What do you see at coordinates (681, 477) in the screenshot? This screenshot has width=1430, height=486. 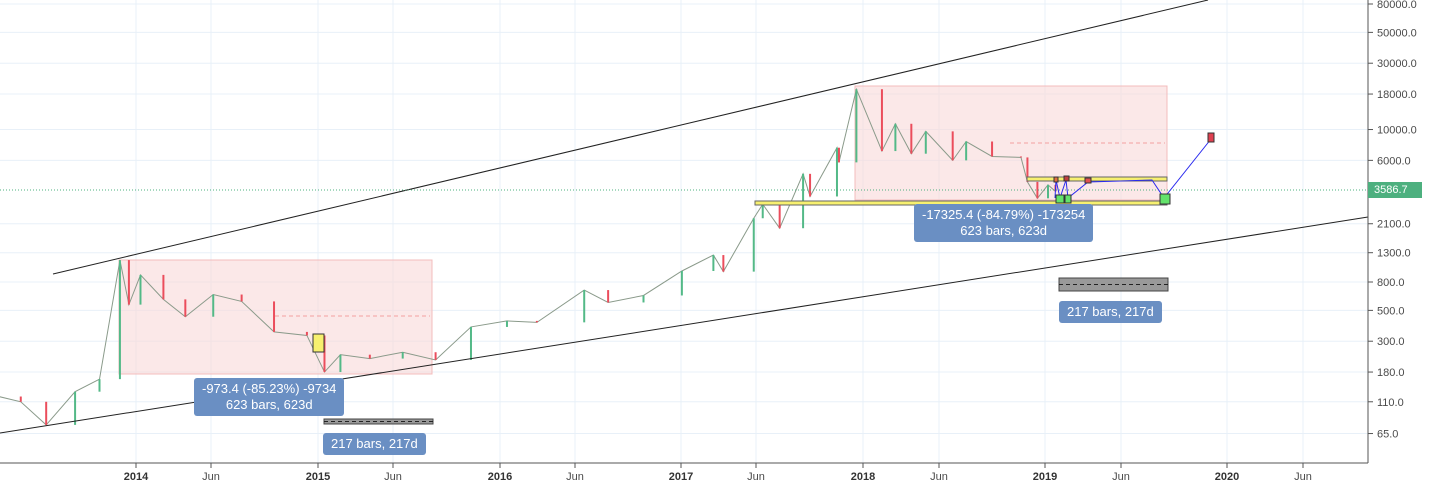 I see `x-tick-label: 2017` at bounding box center [681, 477].